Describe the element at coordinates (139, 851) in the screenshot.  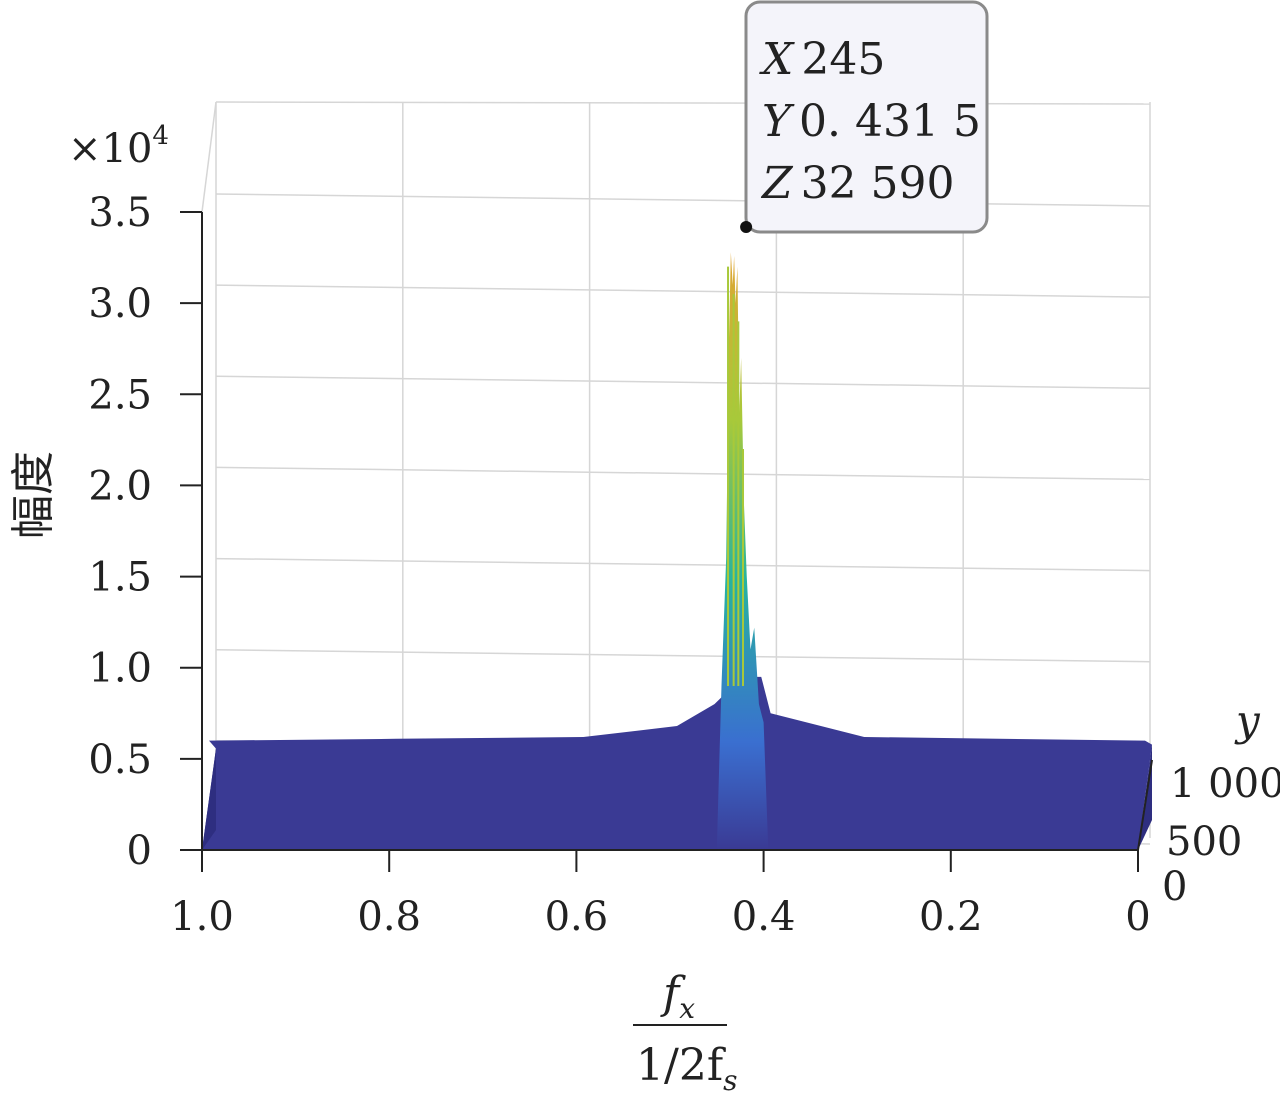
I see `y-tick-label: 0` at that location.